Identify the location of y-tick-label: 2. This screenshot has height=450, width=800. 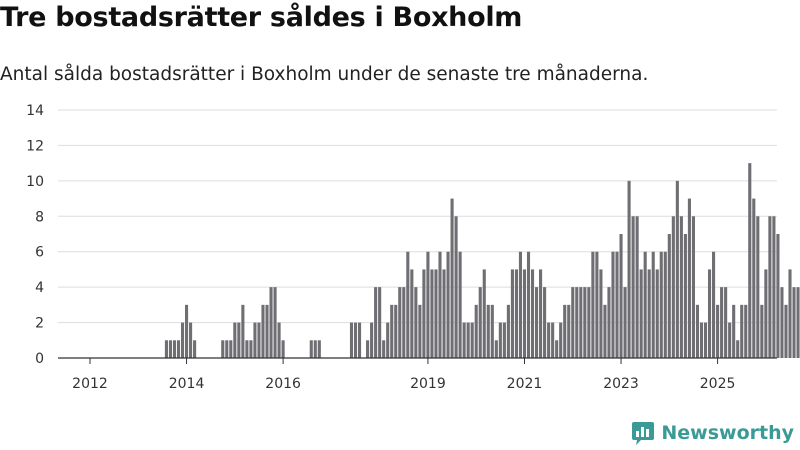
(39, 324).